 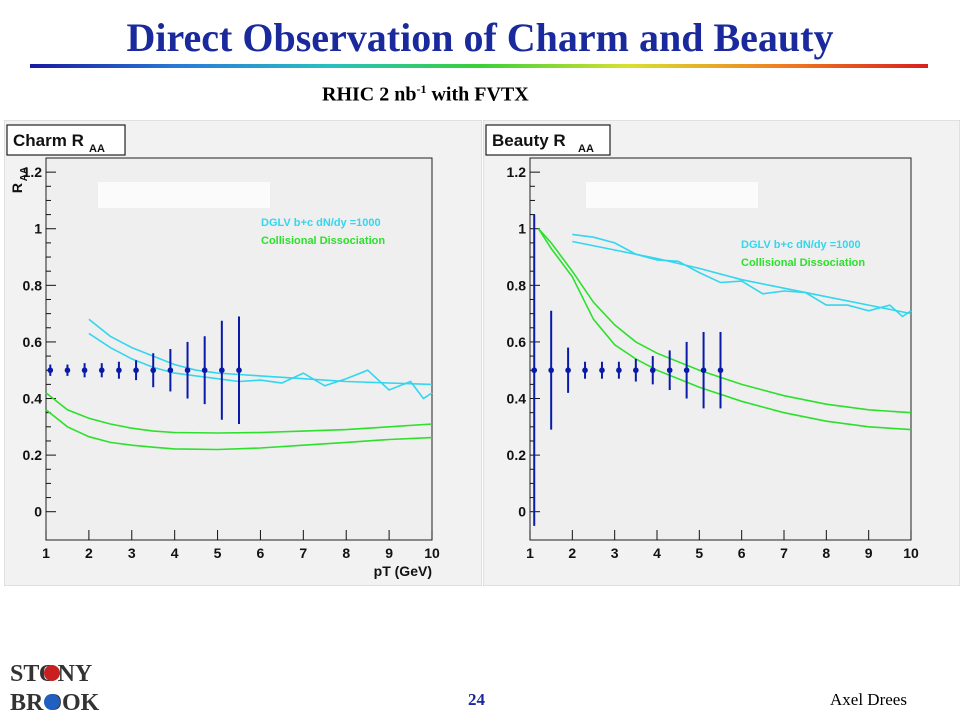 I want to click on subtitle-main: RHIC 2 nb, so click(x=369, y=94).